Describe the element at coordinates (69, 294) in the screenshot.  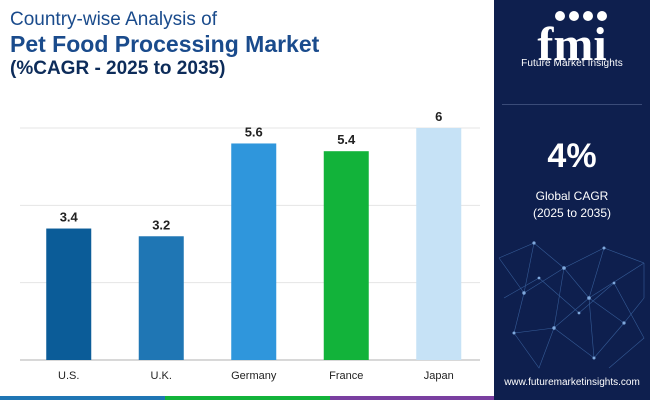
I see `bar-us` at that location.